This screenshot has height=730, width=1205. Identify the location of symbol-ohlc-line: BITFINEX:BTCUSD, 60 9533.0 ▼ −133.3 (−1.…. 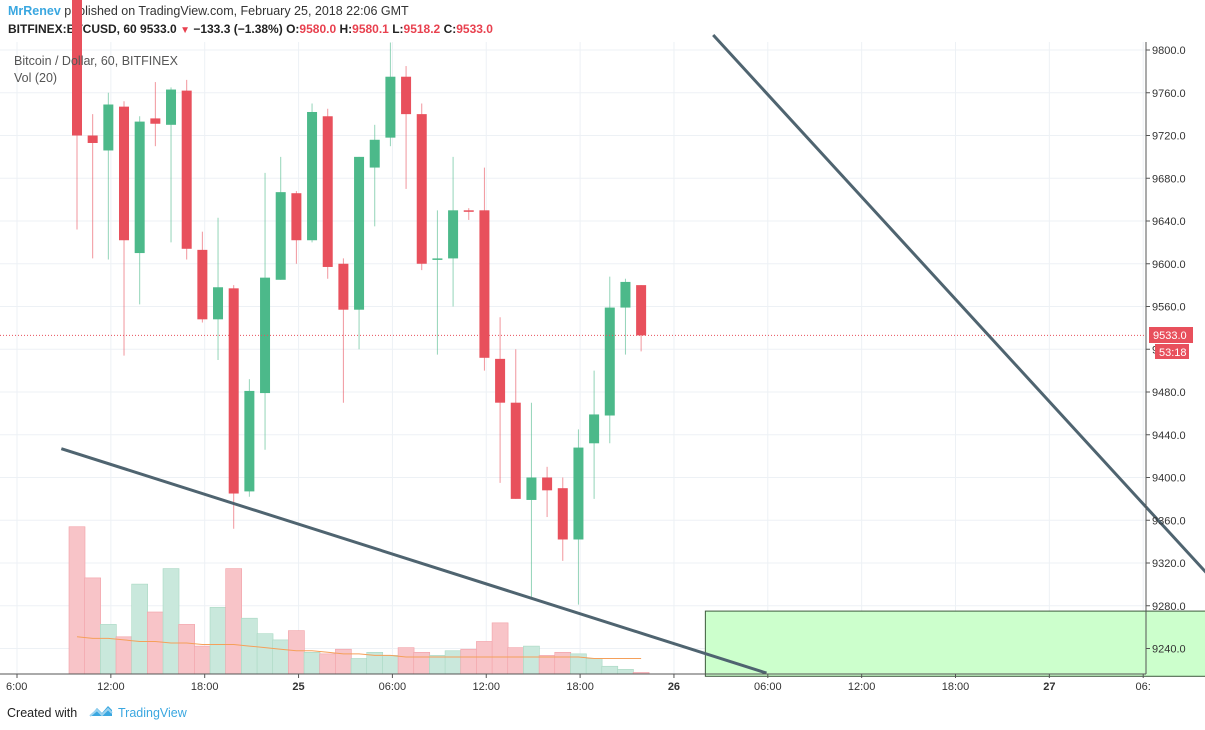
(250, 29).